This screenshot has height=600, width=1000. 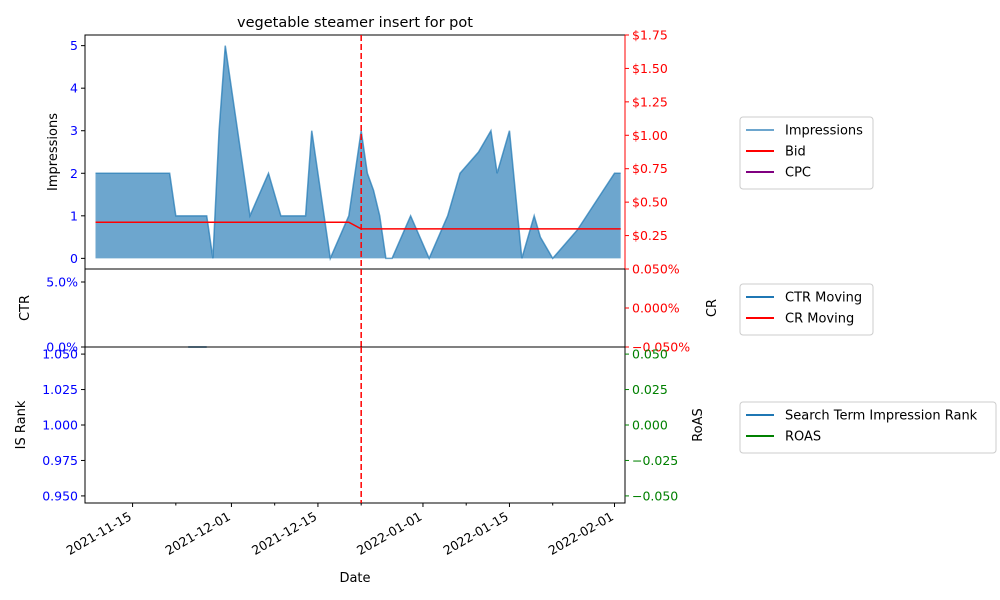 What do you see at coordinates (650, 425) in the screenshot?
I see `right-tick-label: 0.000` at bounding box center [650, 425].